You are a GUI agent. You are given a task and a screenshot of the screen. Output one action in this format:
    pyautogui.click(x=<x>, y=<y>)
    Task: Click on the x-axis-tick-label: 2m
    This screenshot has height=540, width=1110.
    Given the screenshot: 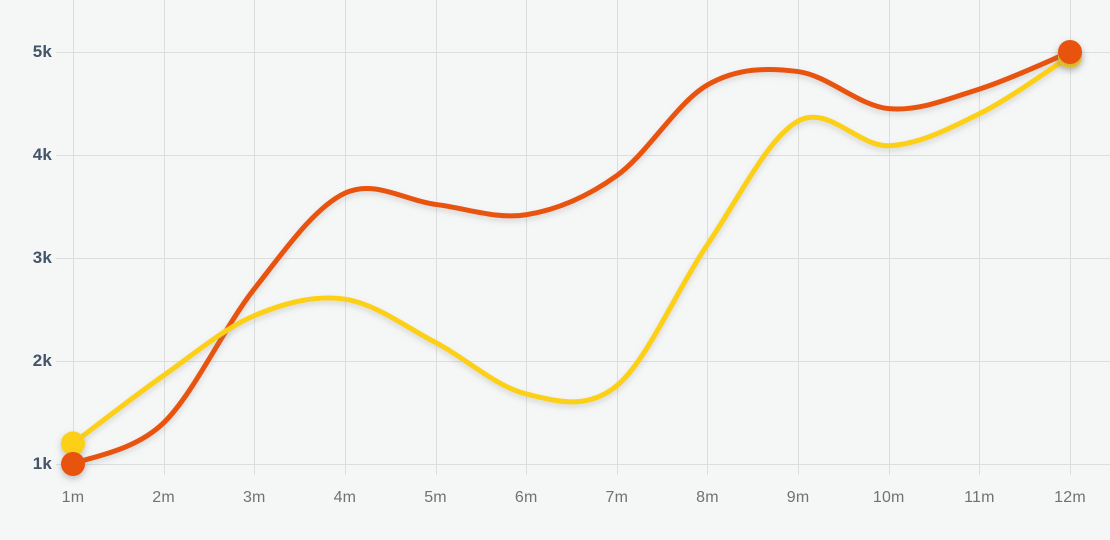 What is the action you would take?
    pyautogui.click(x=163, y=497)
    